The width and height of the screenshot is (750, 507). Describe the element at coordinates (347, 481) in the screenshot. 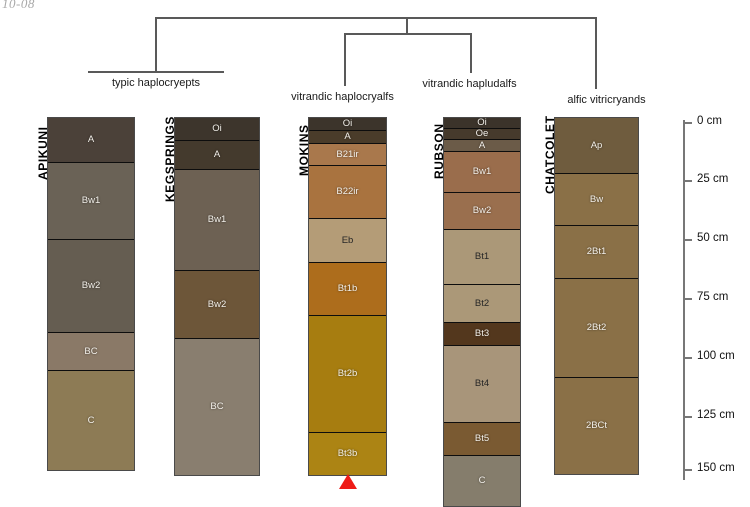

I see `profile-marker-triangle-icon` at that location.